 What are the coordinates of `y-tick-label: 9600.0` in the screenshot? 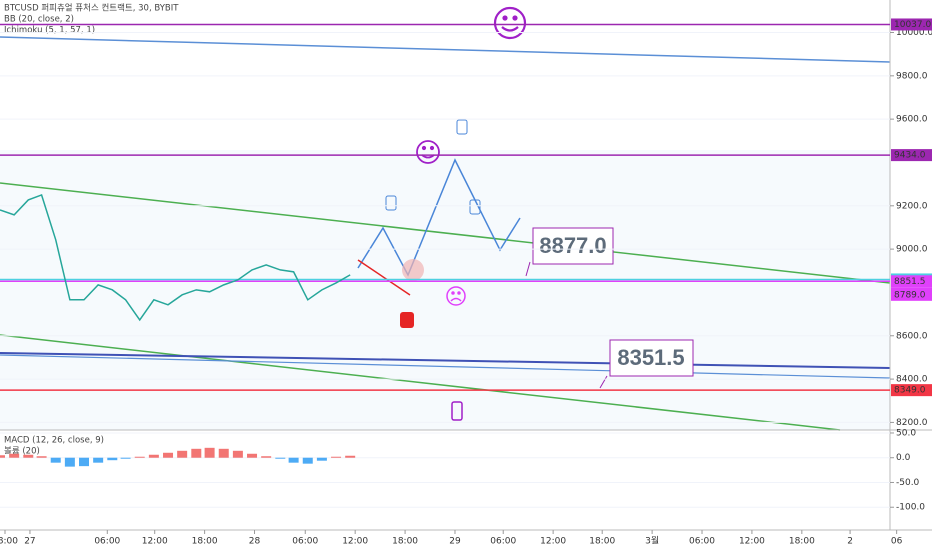 It's located at (912, 120).